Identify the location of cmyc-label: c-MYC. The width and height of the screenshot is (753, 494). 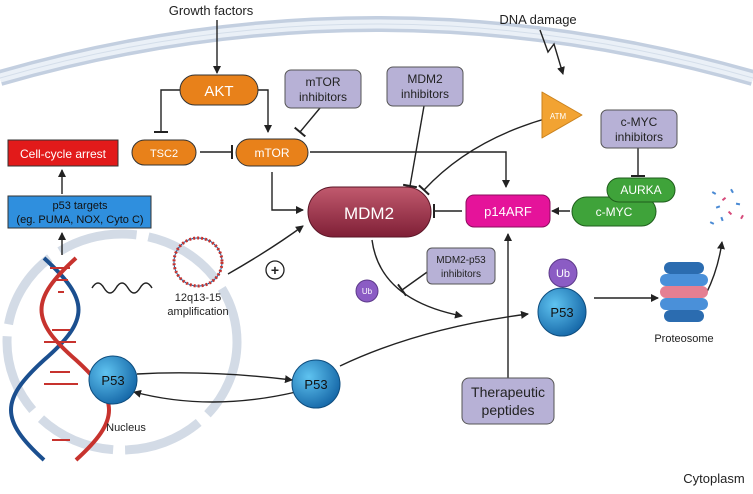
(614, 212).